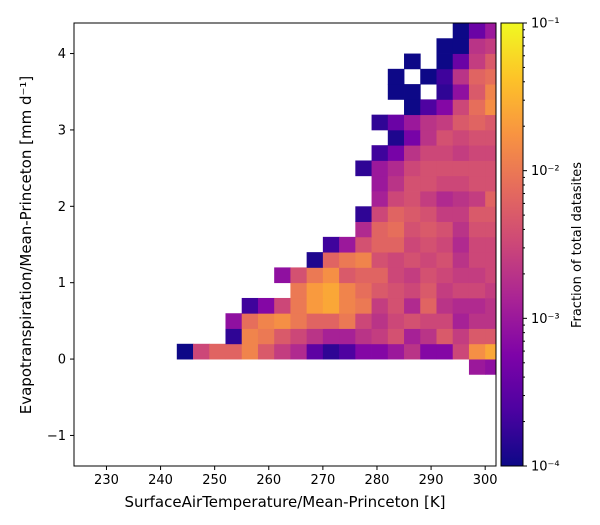 Image resolution: width=600 pixels, height=525 pixels. What do you see at coordinates (60, 245) in the screenshot?
I see `y-axis: −1 0 1 2 3 4` at bounding box center [60, 245].